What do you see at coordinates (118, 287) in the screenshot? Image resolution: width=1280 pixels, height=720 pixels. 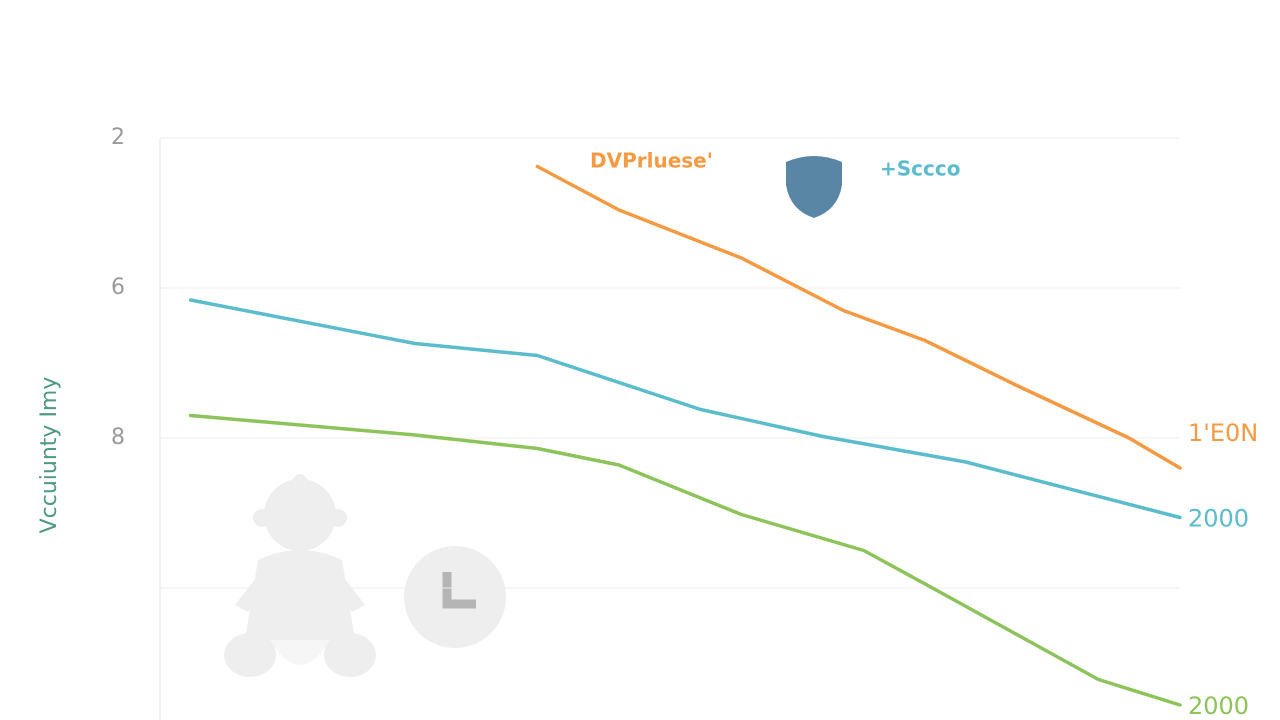 I see `y-tick-label: 6` at bounding box center [118, 287].